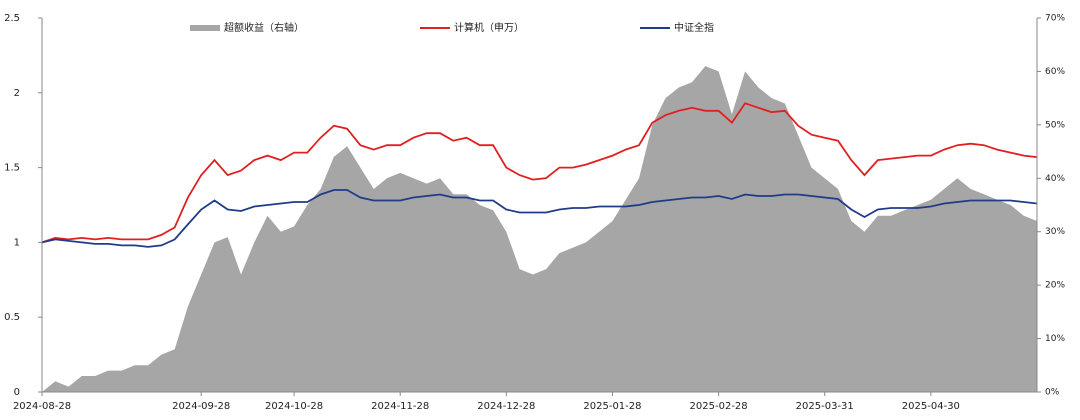  I want to click on x-tick-label: 2024-11-28, so click(400, 406).